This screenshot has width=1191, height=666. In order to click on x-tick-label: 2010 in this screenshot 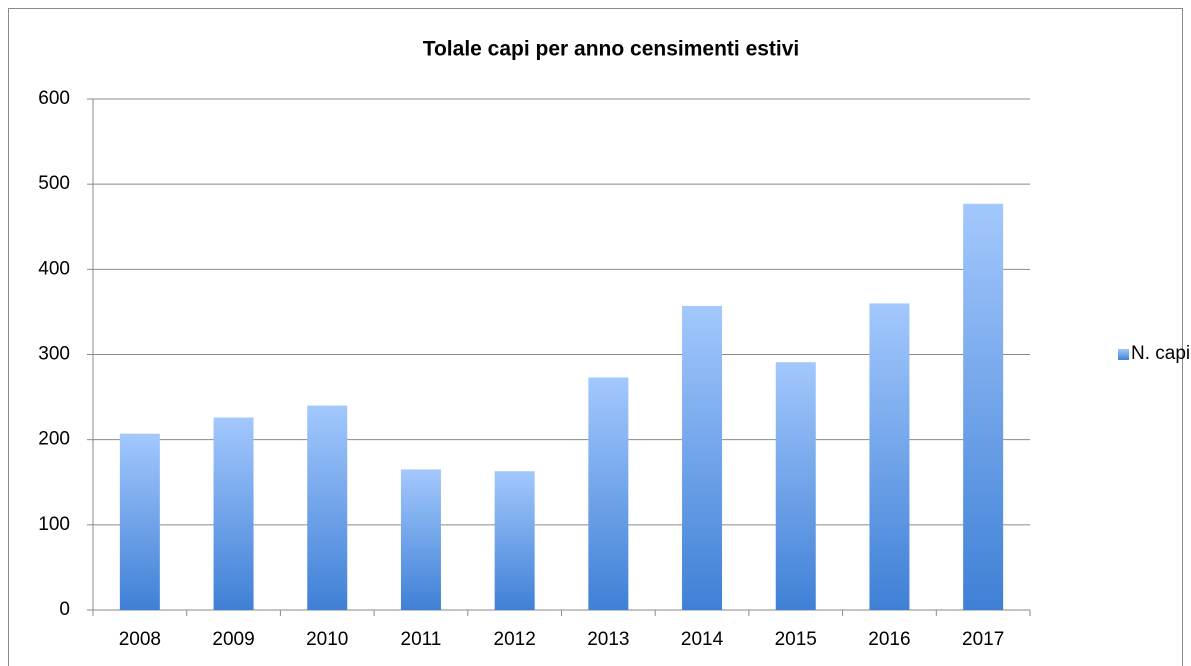, I will do `click(327, 639)`.